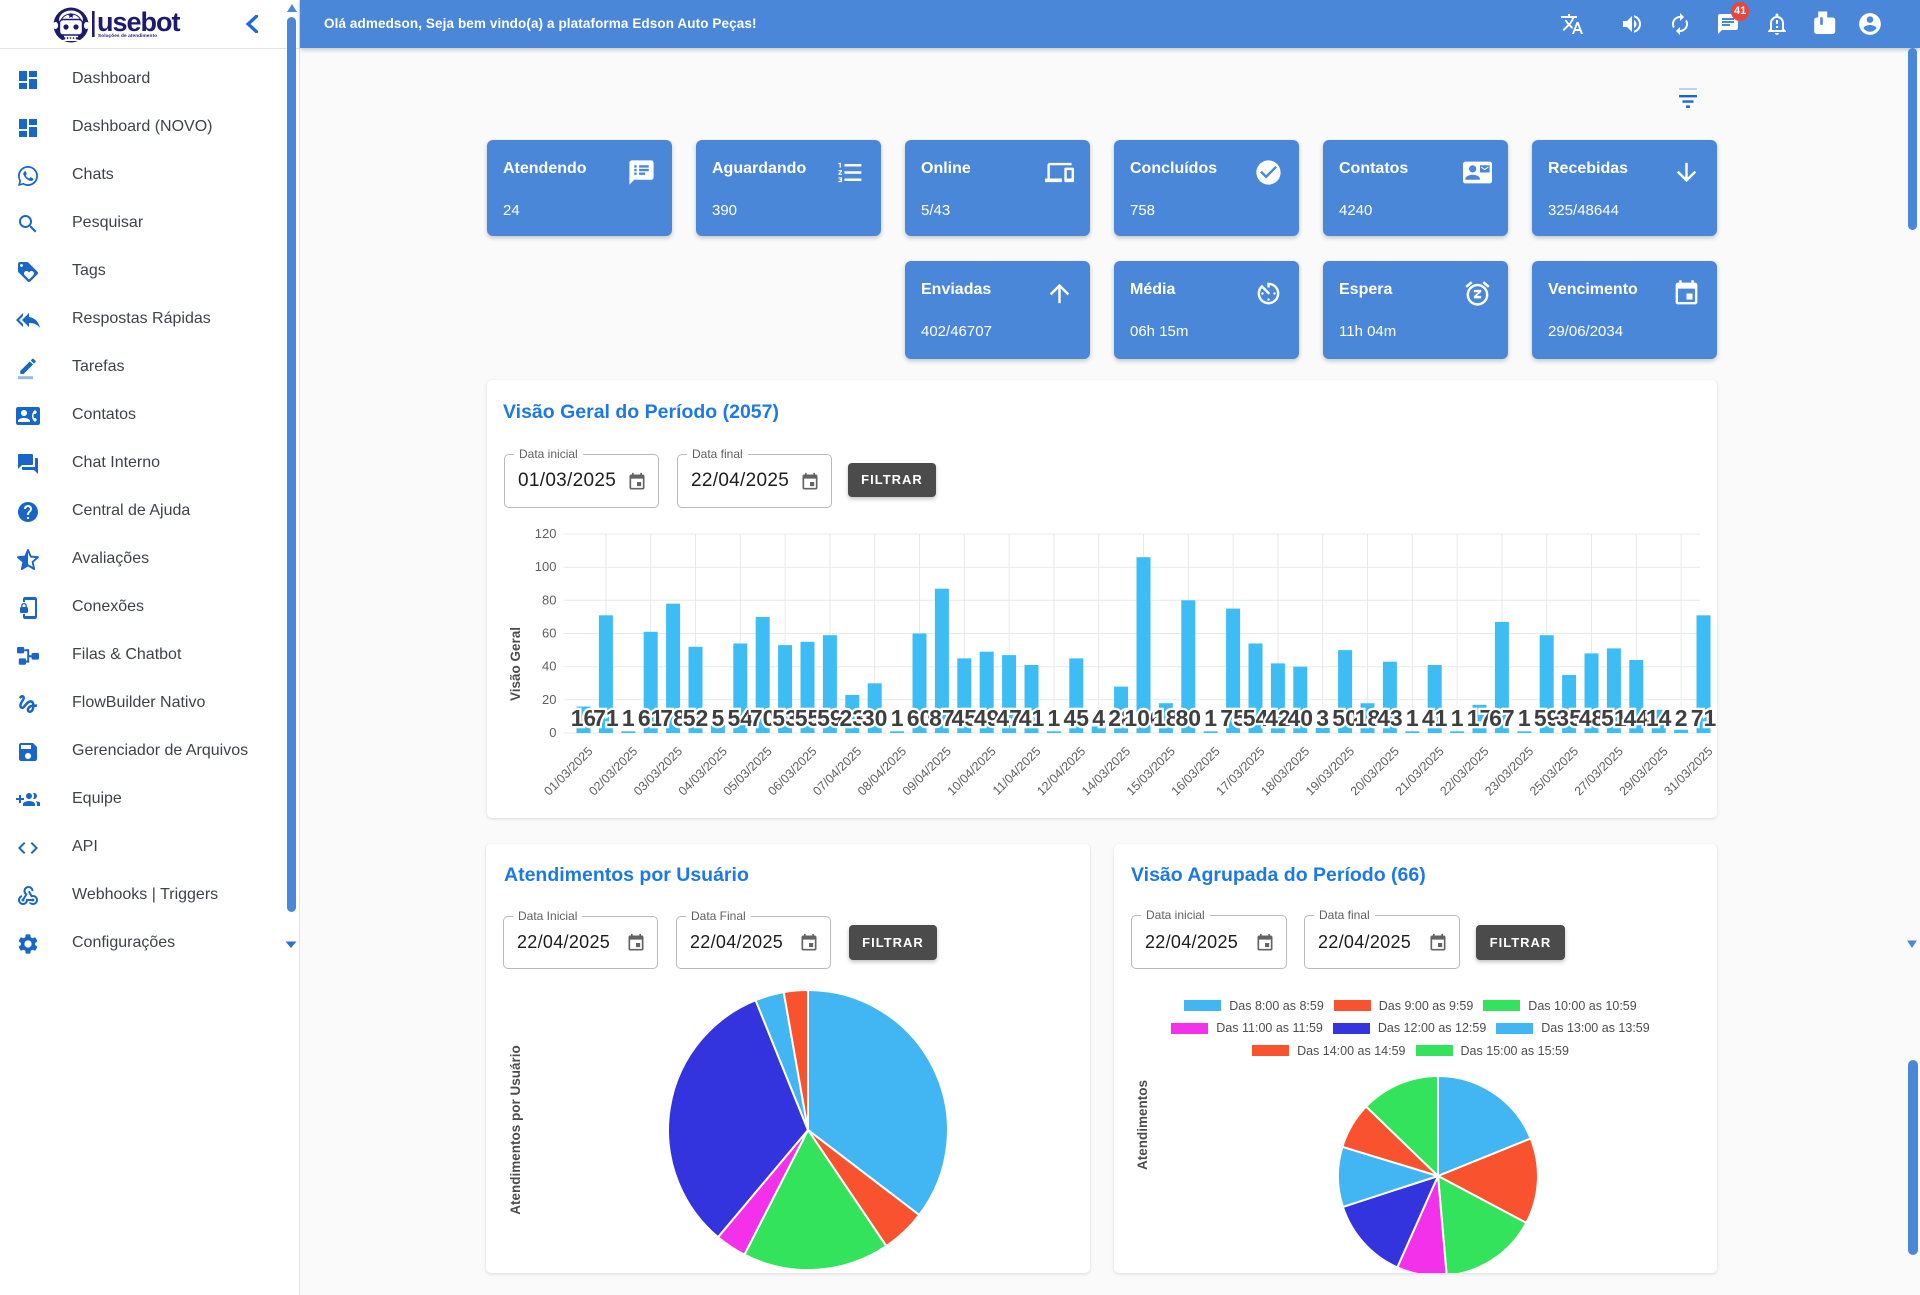  What do you see at coordinates (696, 718) in the screenshot?
I see `svg-text: 52` at bounding box center [696, 718].